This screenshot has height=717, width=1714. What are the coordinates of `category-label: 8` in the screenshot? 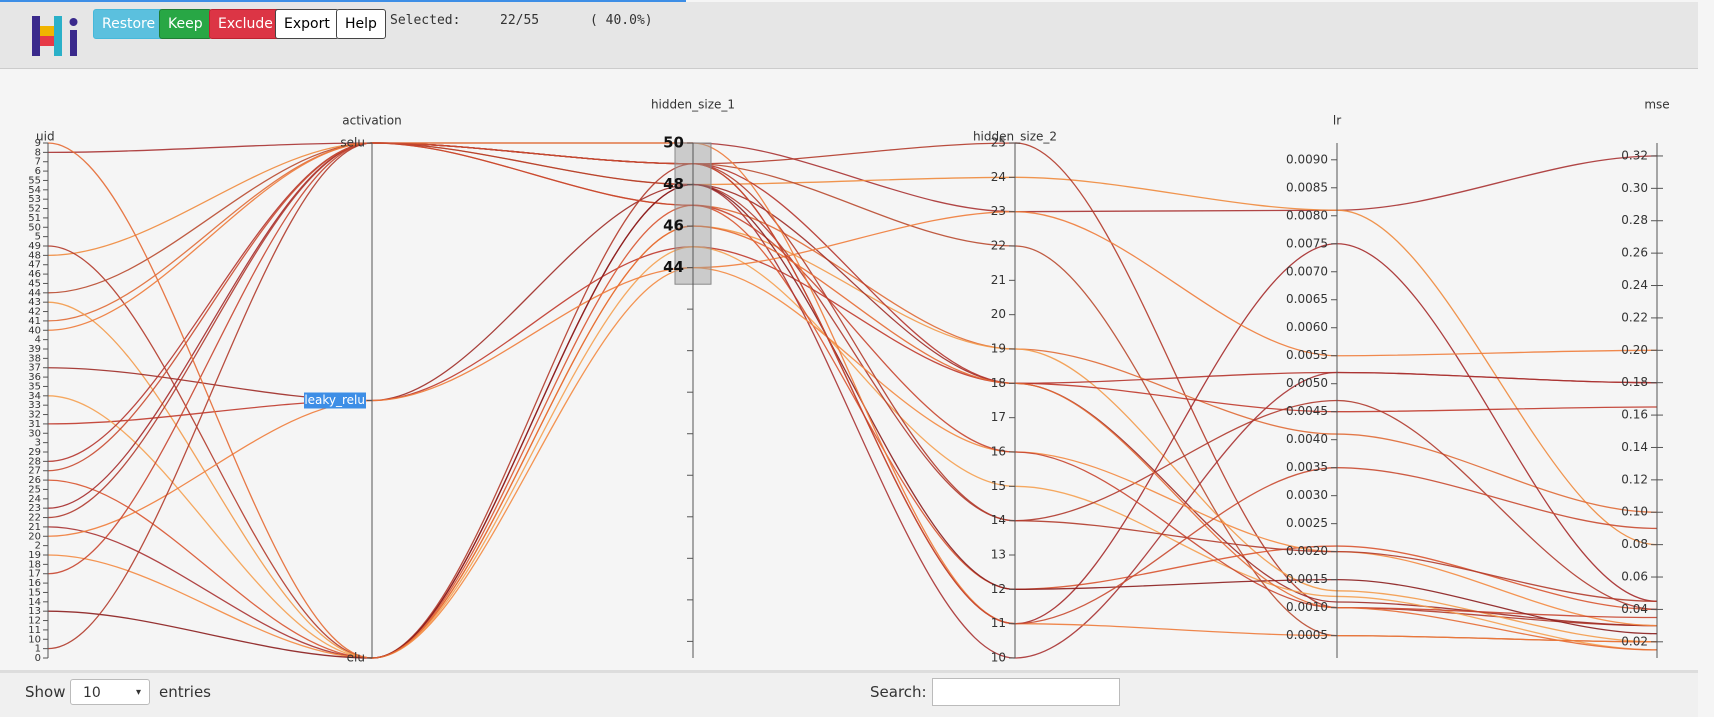 It's located at (38, 152).